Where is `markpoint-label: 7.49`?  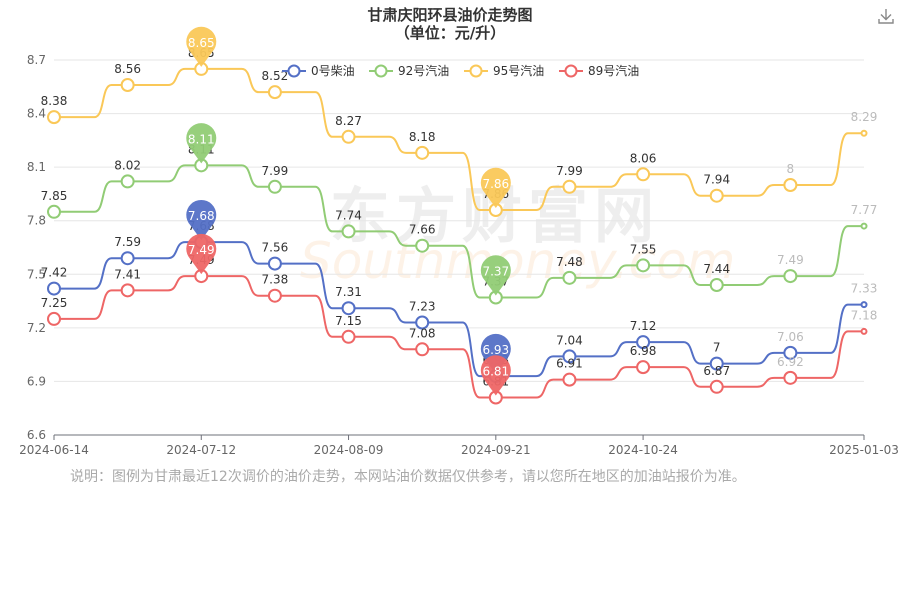
markpoint-label: 7.49 is located at coordinates (201, 250).